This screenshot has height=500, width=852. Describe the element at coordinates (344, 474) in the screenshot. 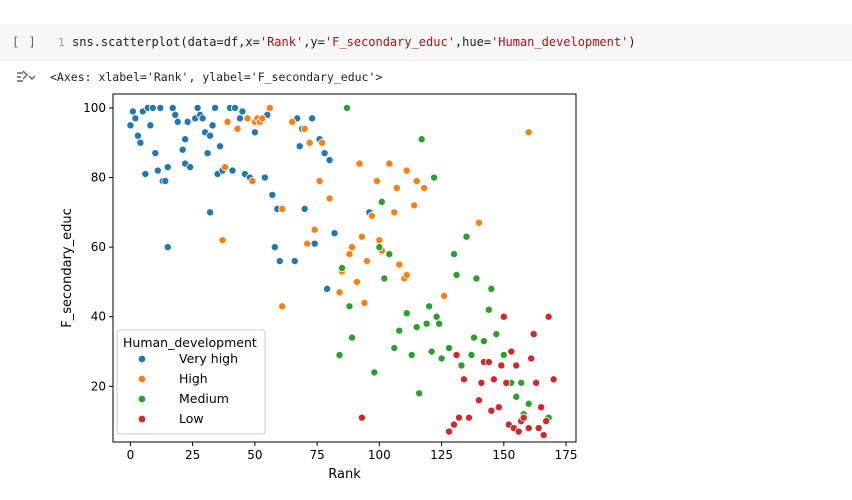

I see `x-axis-label: Rank` at that location.